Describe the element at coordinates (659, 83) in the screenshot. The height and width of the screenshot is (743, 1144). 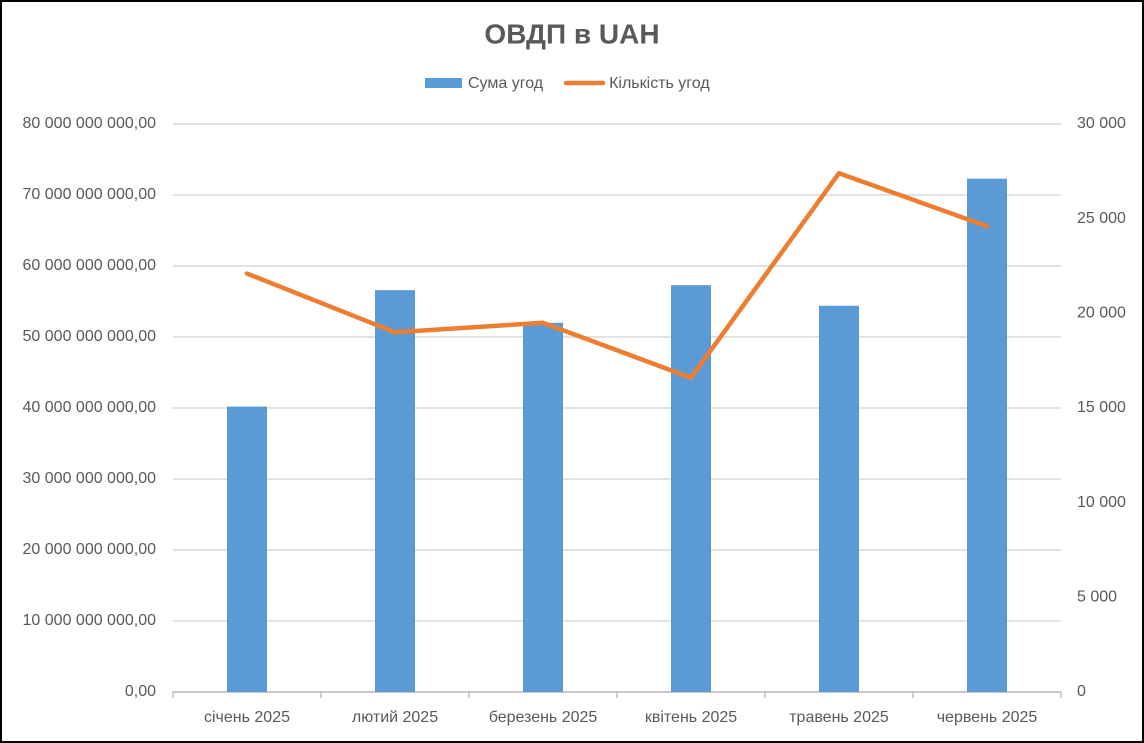
I see `legend-label: Кількість угод` at that location.